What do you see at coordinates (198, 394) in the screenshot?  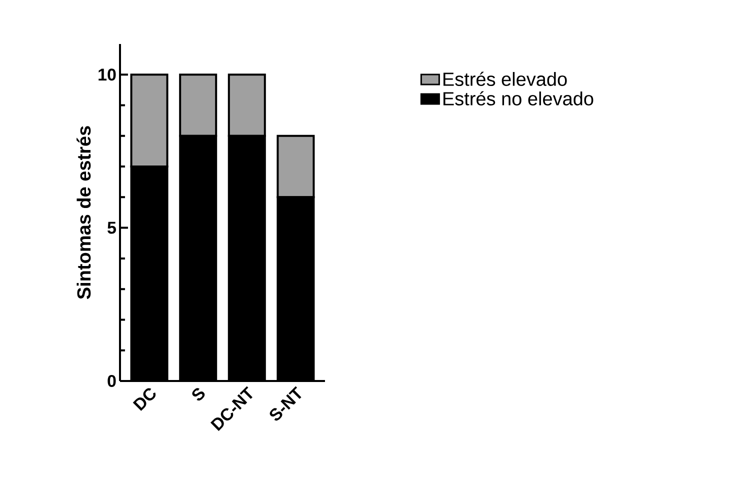 I see `x-tick-label: S` at bounding box center [198, 394].